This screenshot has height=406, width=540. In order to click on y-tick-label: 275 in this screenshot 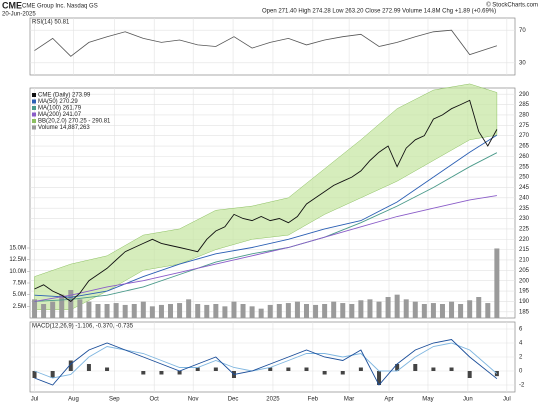, I will do `click(524, 126)`.